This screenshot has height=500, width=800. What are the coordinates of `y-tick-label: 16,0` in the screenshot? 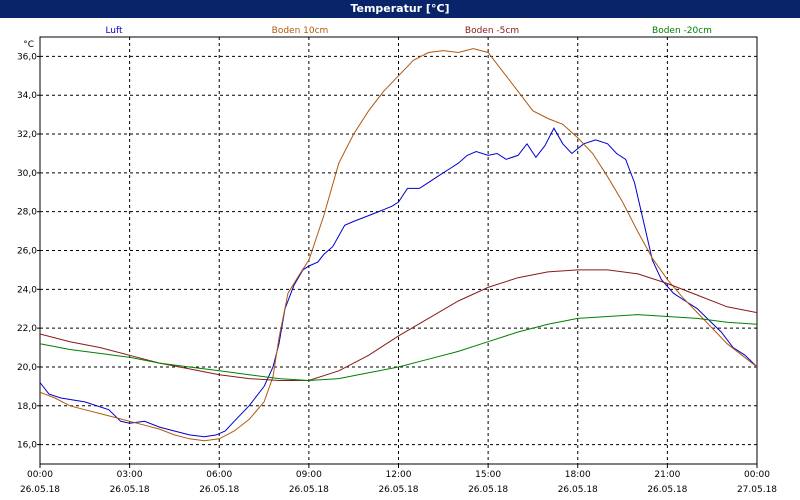 It's located at (27, 446).